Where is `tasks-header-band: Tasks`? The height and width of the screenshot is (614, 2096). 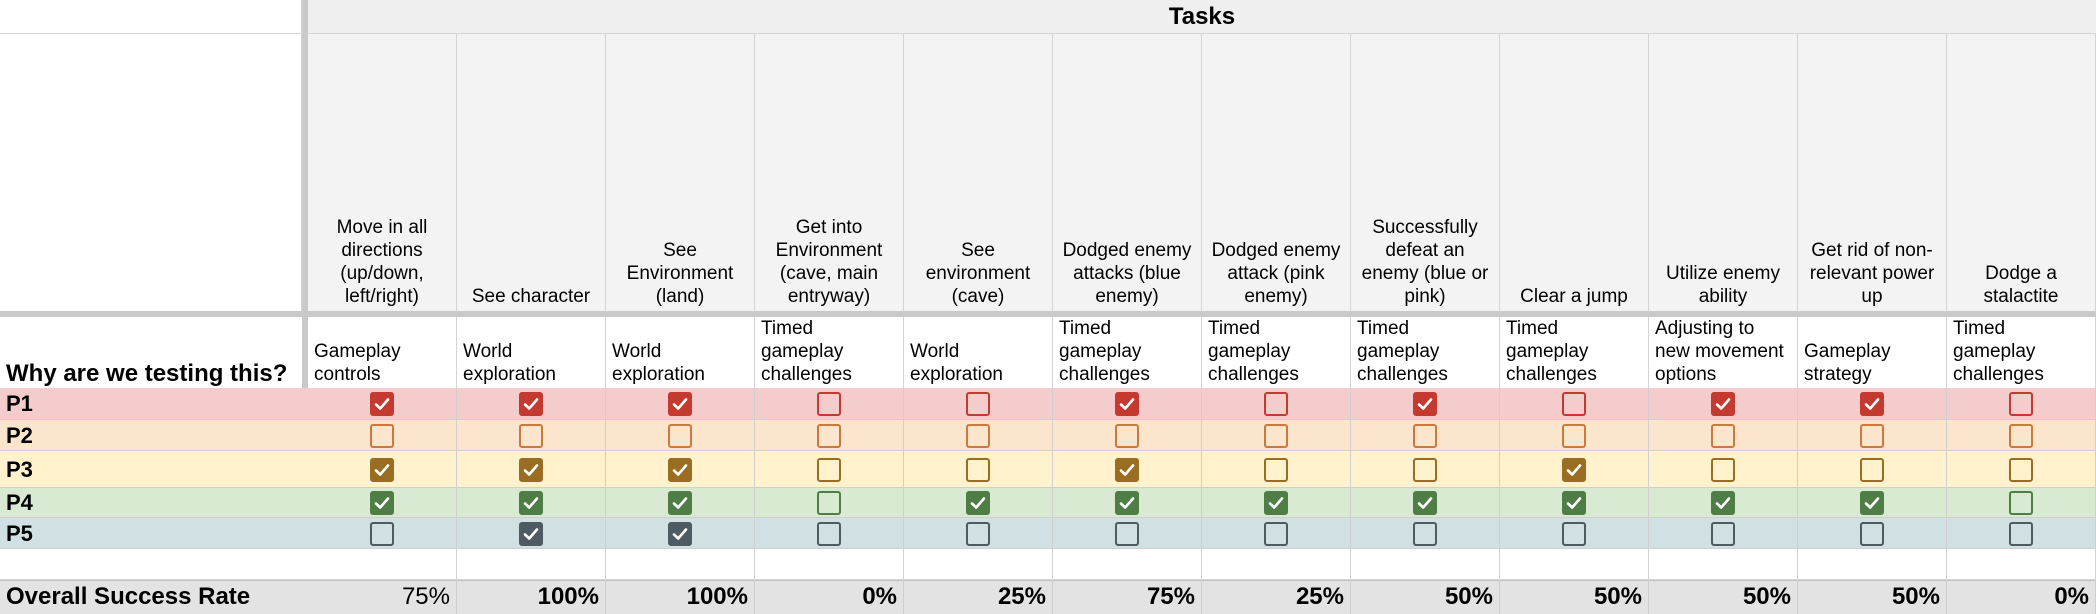
tasks-header-band: Tasks is located at coordinates (1202, 17).